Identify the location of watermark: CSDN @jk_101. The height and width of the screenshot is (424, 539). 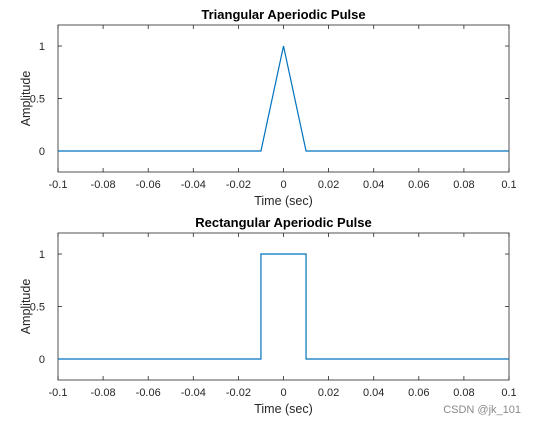
(482, 410).